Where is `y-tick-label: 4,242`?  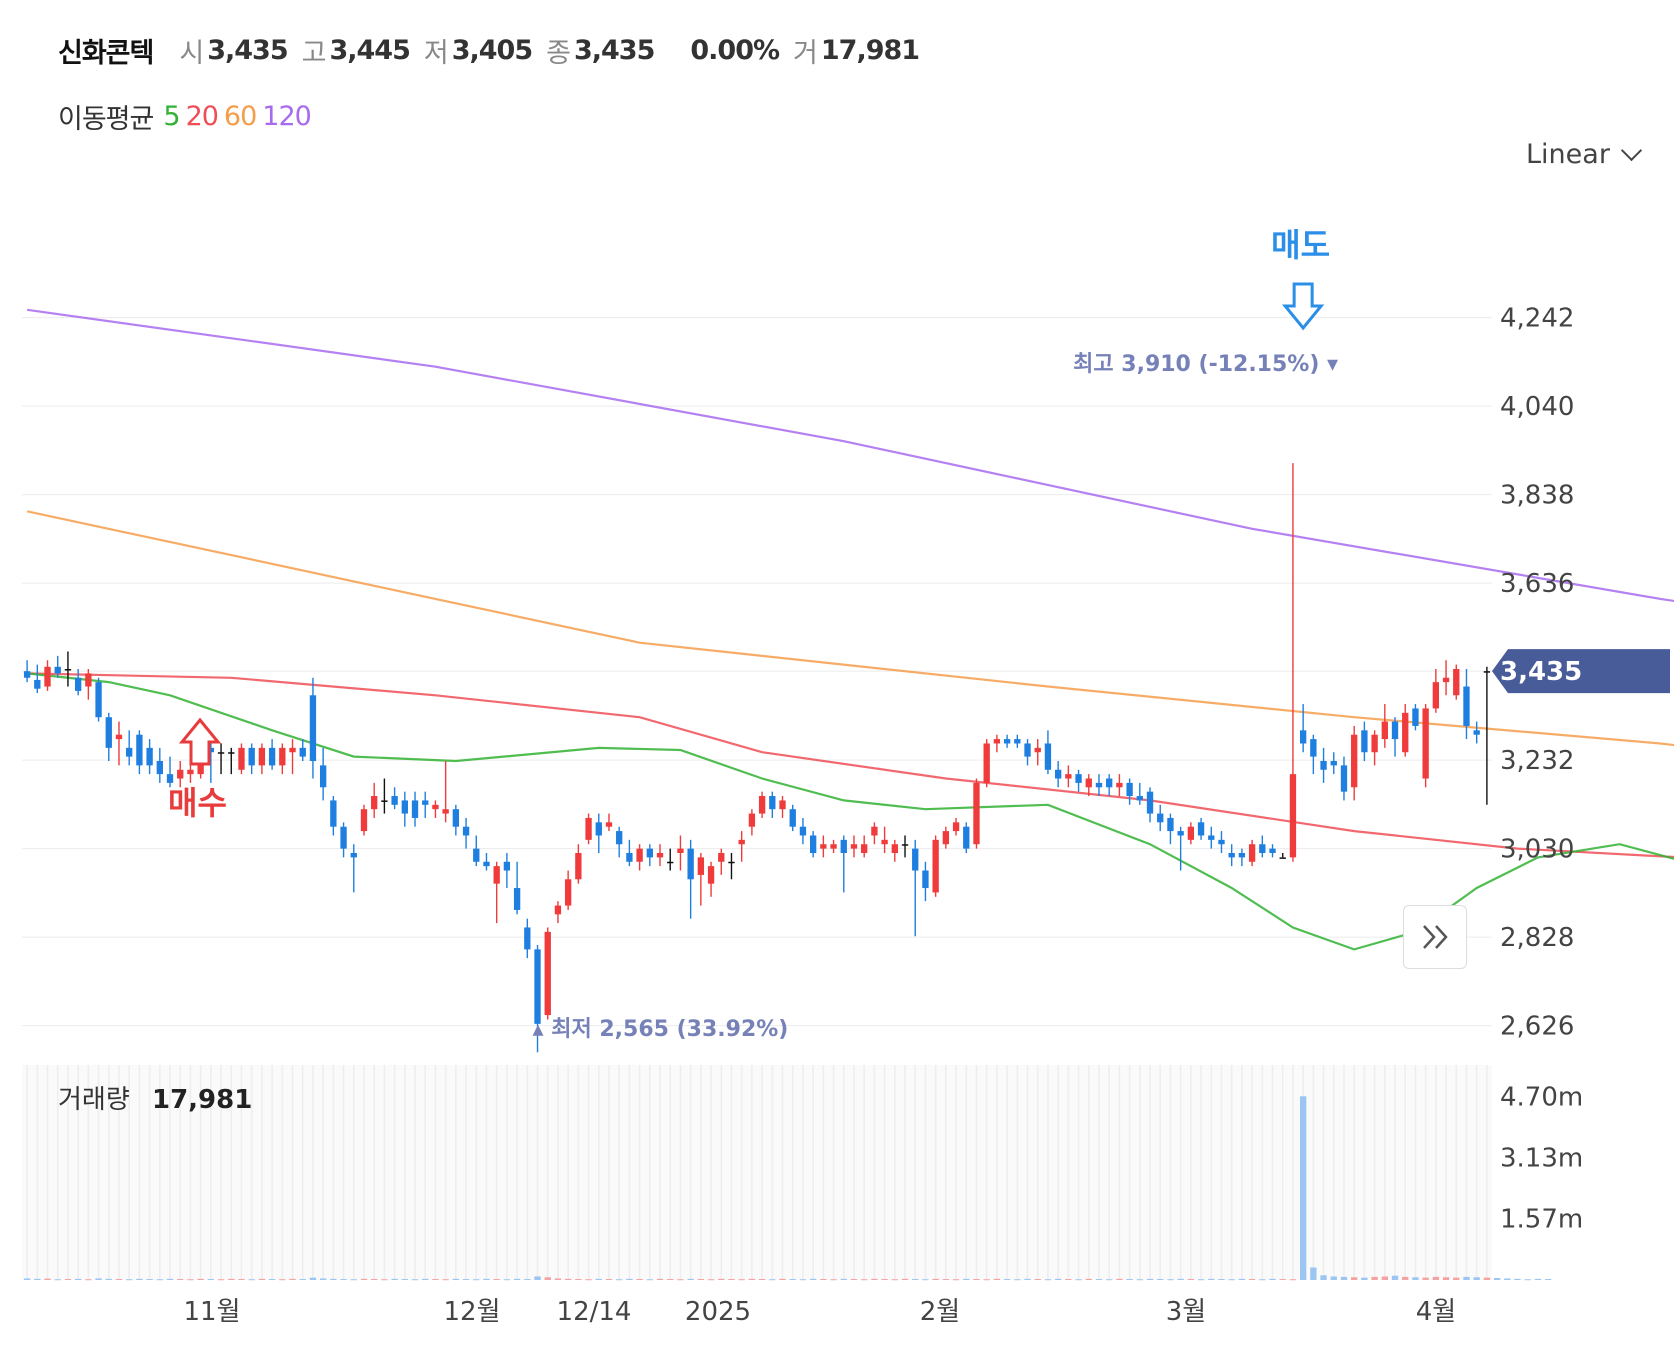
y-tick-label: 4,242 is located at coordinates (1537, 319).